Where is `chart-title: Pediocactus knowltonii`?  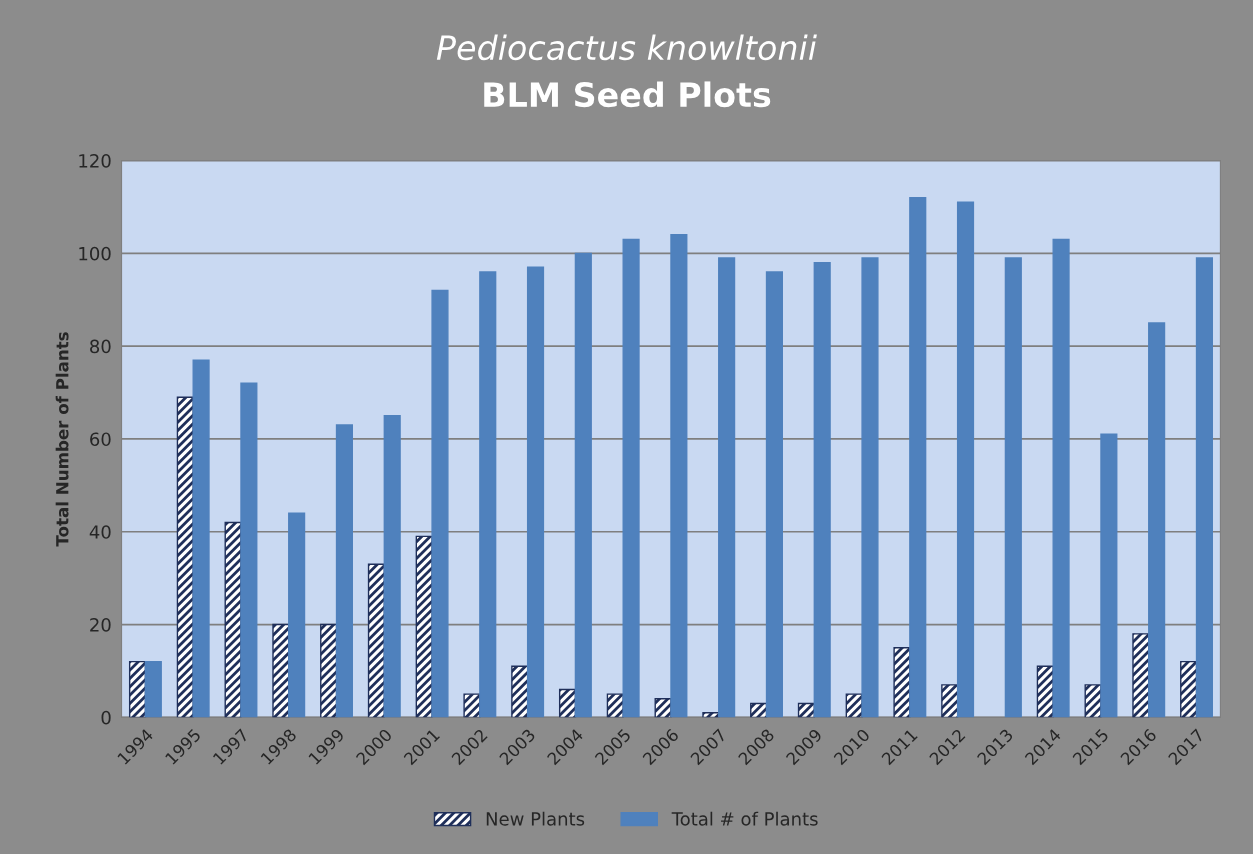
chart-title: Pediocactus knowltonii is located at coordinates (626, 47).